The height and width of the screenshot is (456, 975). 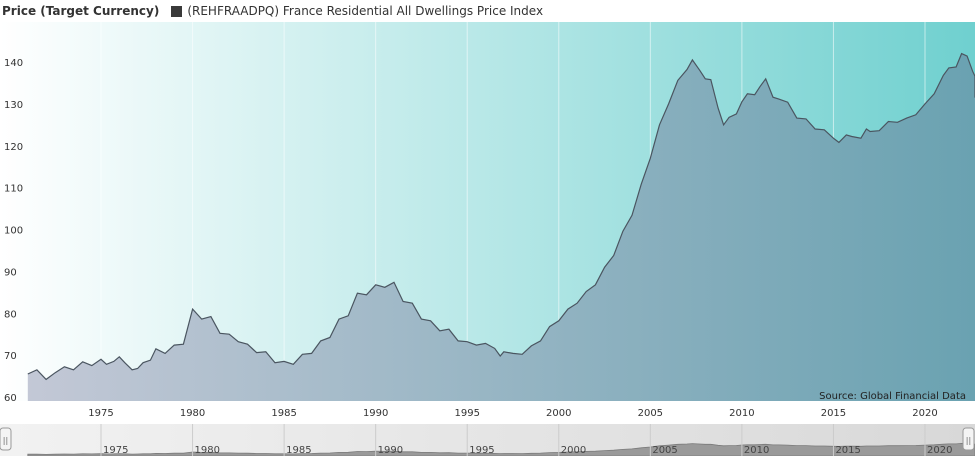 What do you see at coordinates (573, 450) in the screenshot?
I see `navigator-tick-label: 2000` at bounding box center [573, 450].